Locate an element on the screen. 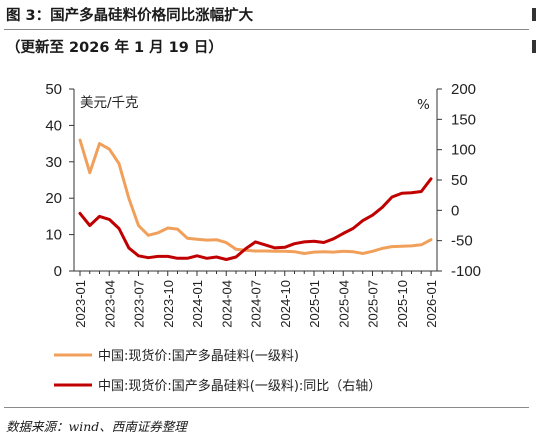 Image resolution: width=539 pixels, height=439 pixels. right-tick-label: 200 is located at coordinates (463, 89).